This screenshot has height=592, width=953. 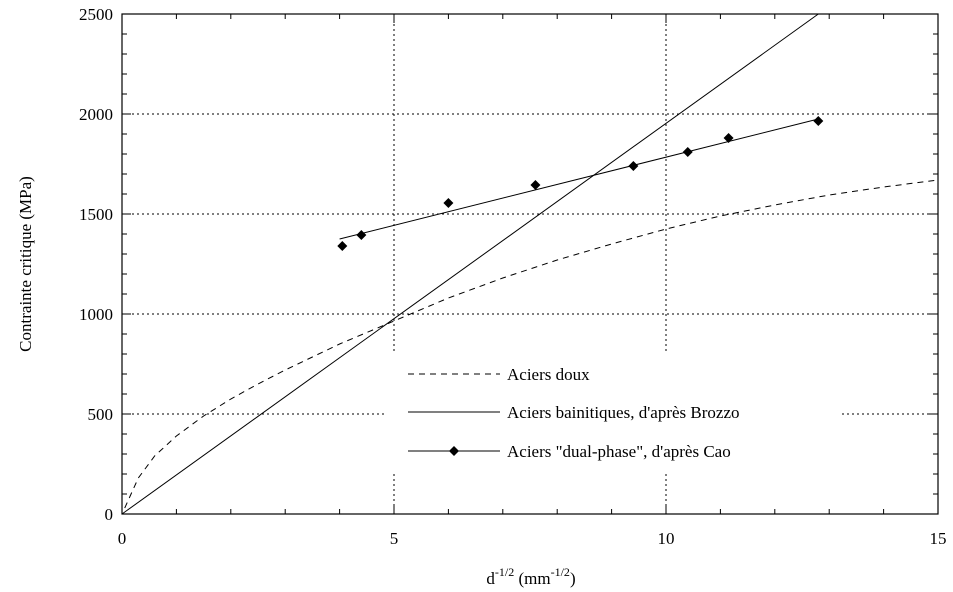 What do you see at coordinates (619, 451) in the screenshot?
I see `legend-label-dual-phase: Aciers "dual-phase", d'après Cao` at bounding box center [619, 451].